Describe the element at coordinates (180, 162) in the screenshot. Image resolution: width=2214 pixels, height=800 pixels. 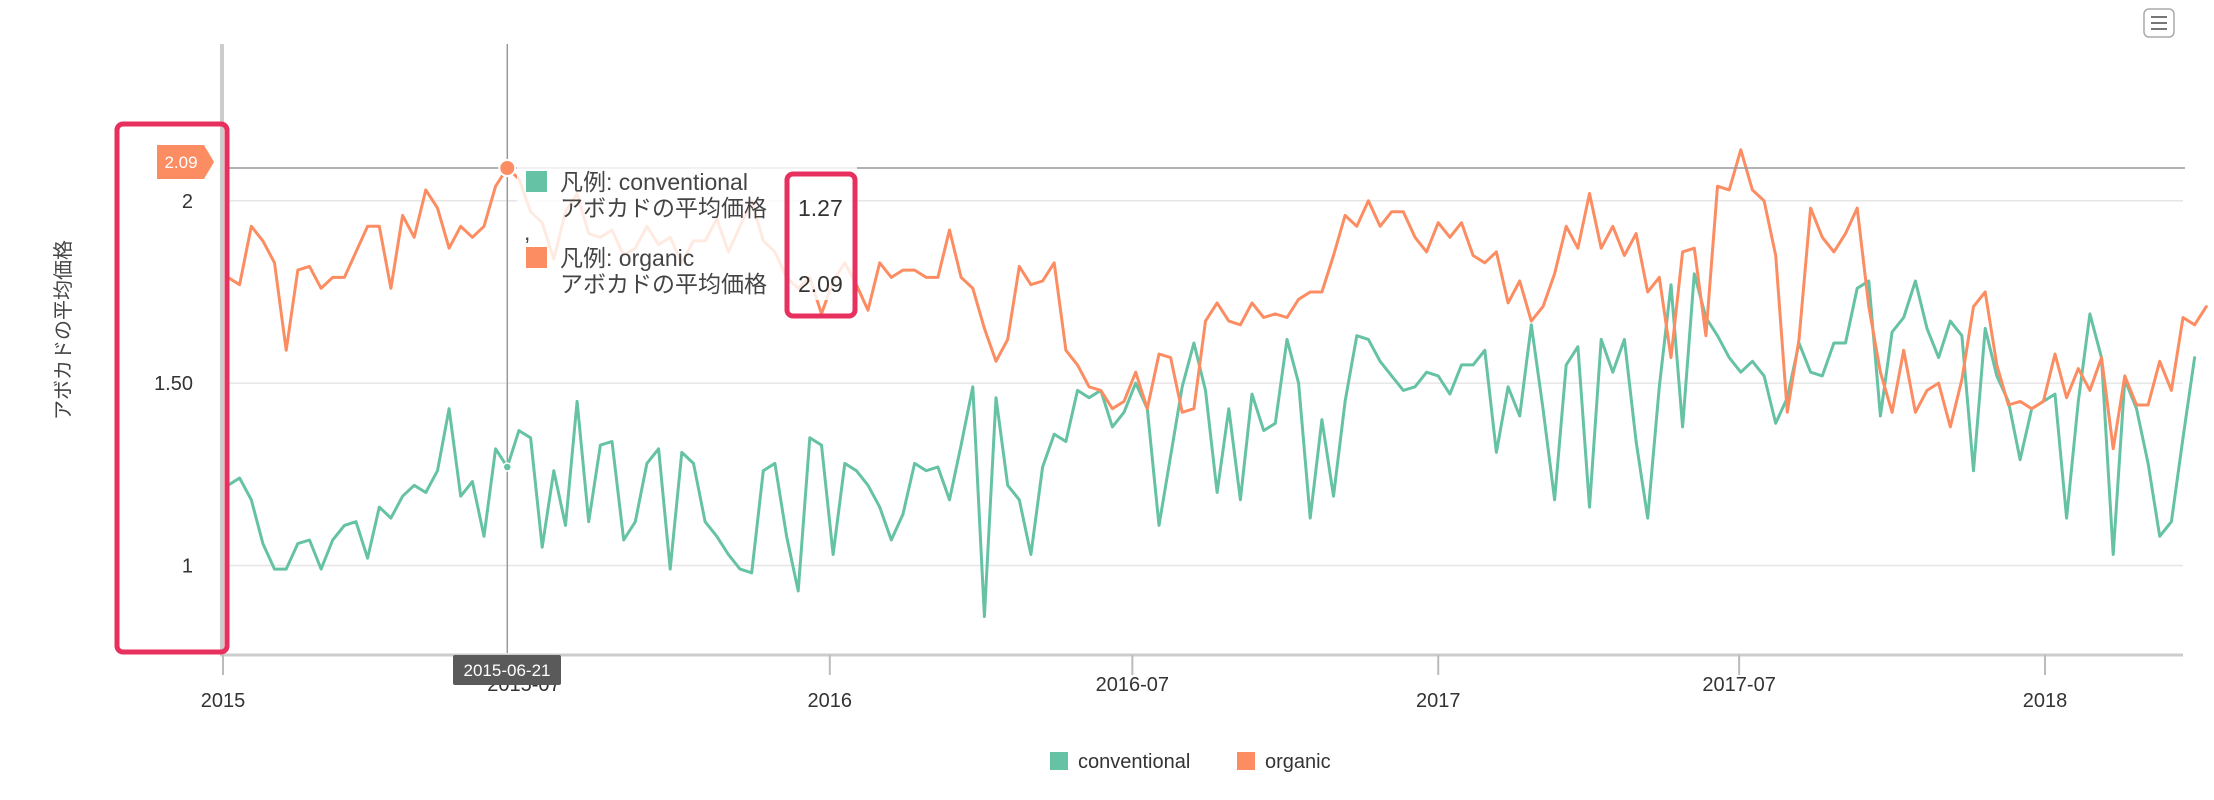
I see `crosshair-y-label: 2.09` at that location.